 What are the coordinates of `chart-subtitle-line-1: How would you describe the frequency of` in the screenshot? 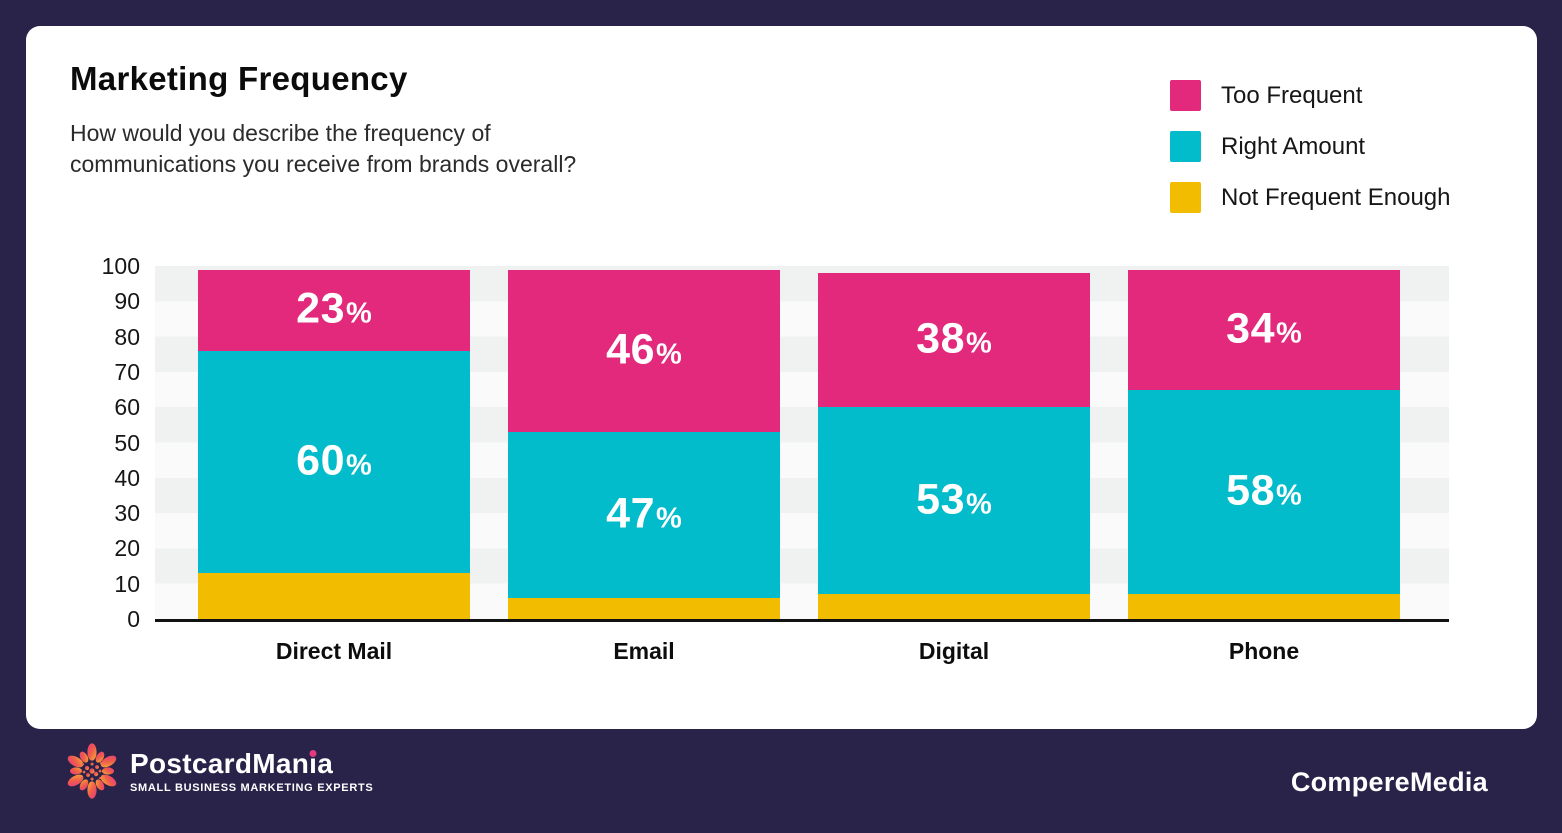 It's located at (280, 133).